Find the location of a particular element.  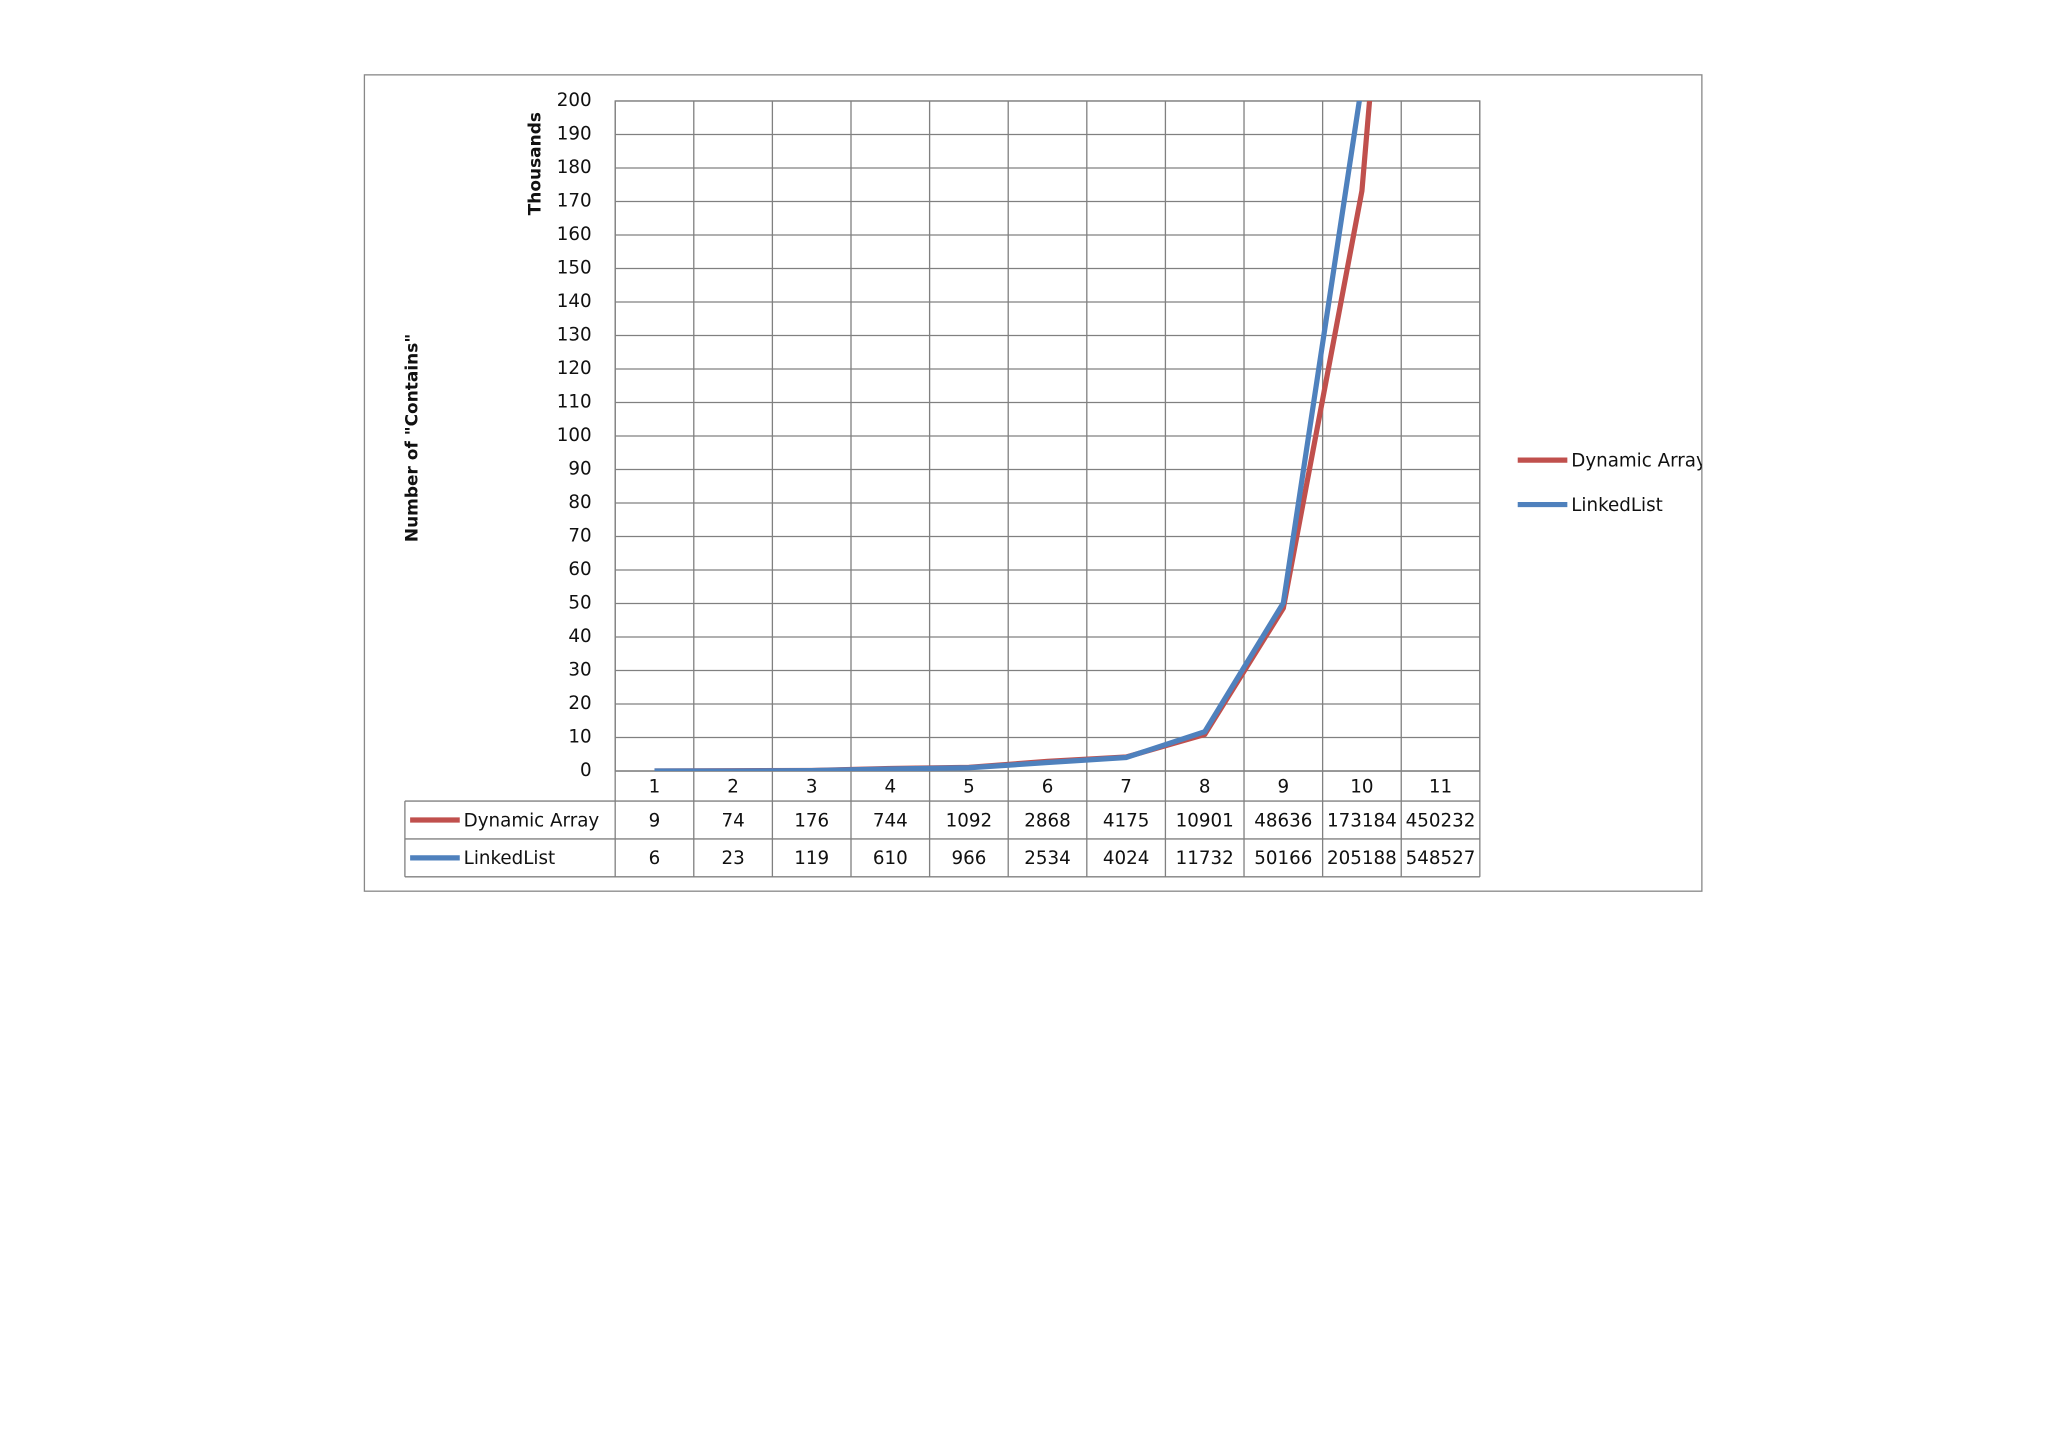

table-cell: 10901 is located at coordinates (1205, 820).